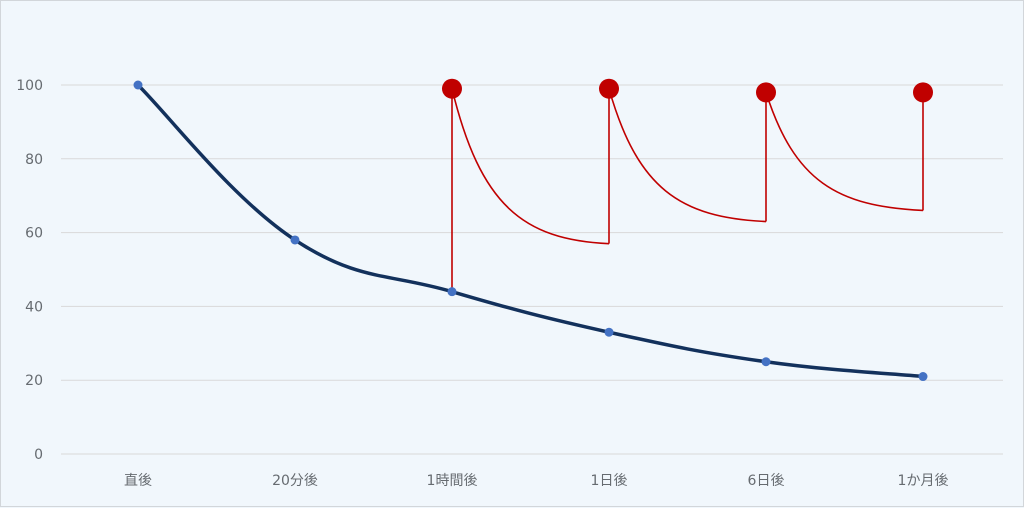 The image size is (1024, 508). I want to click on y-axis-ticks: 0 20 40 60 80 100, so click(29, 270).